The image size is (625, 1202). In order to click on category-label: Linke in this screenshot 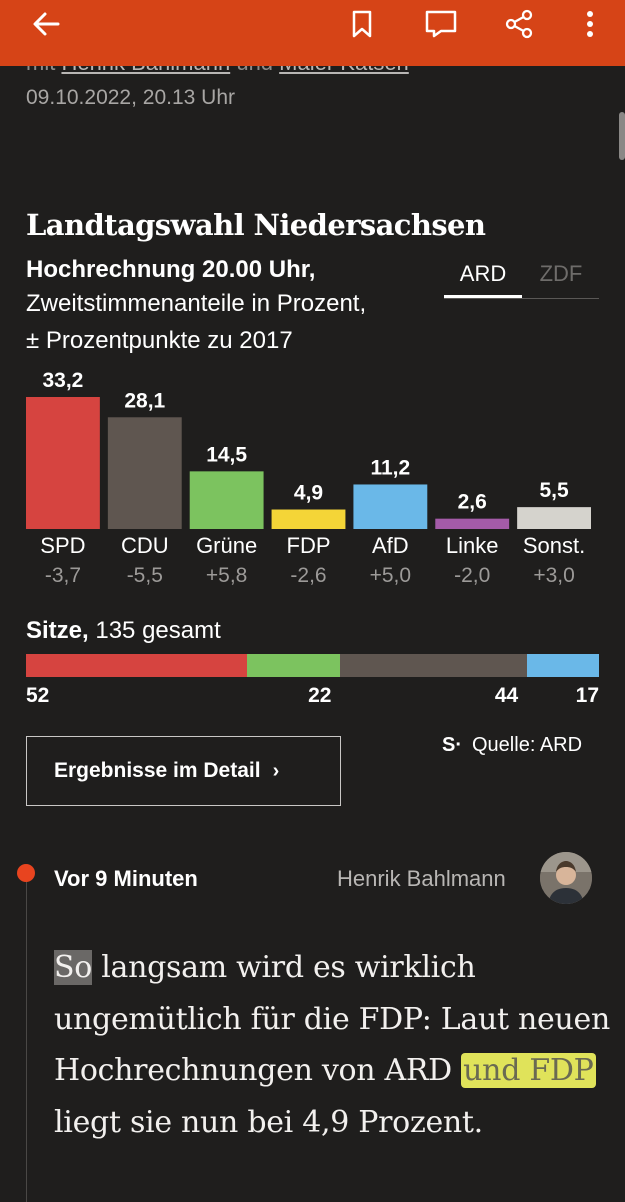, I will do `click(472, 545)`.